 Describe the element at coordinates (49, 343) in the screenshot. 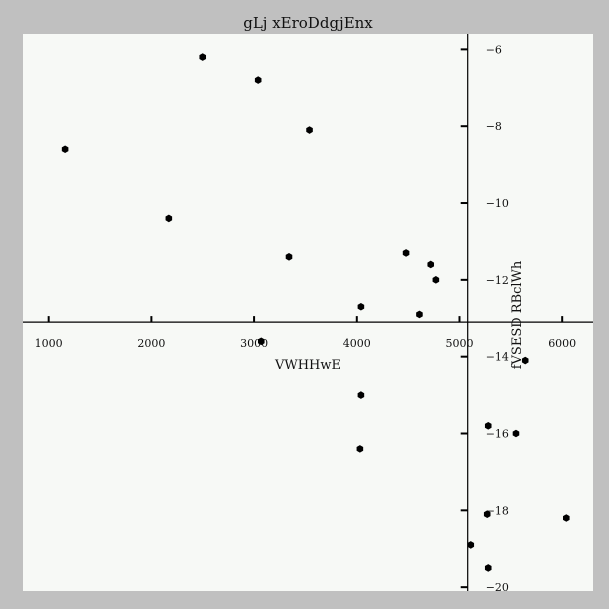

I see `x-tick-label: 1000` at that location.